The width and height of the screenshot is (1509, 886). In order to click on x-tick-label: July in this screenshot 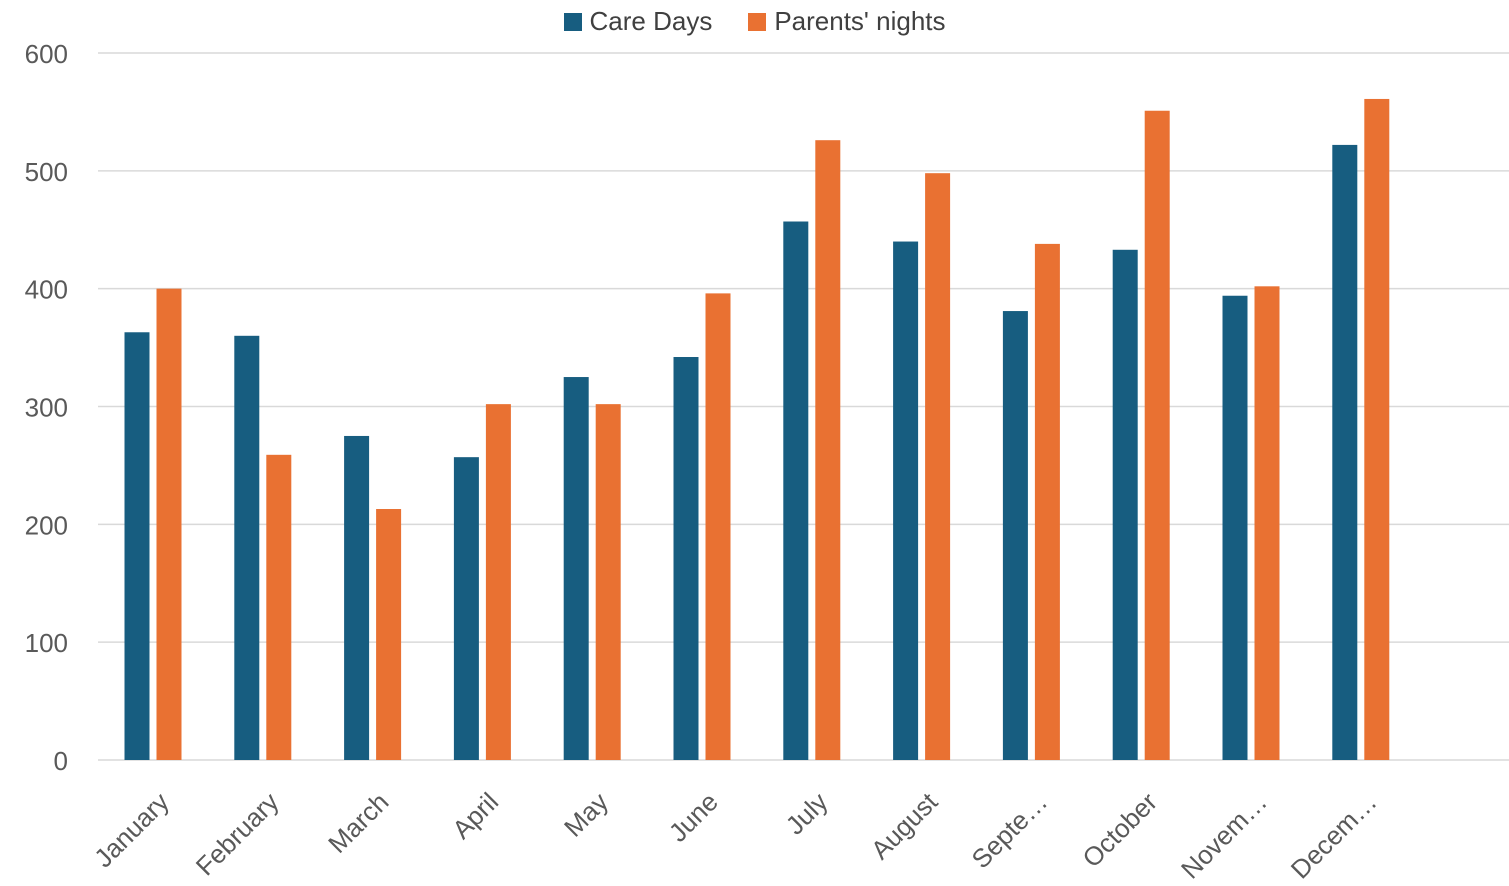, I will do `click(807, 814)`.